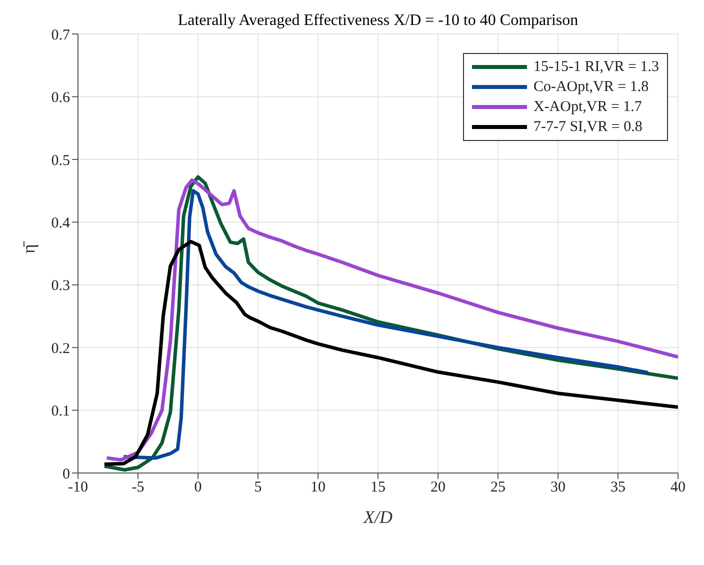 This screenshot has height=565, width=704. Describe the element at coordinates (318, 488) in the screenshot. I see `x-tick-label: 10` at that location.